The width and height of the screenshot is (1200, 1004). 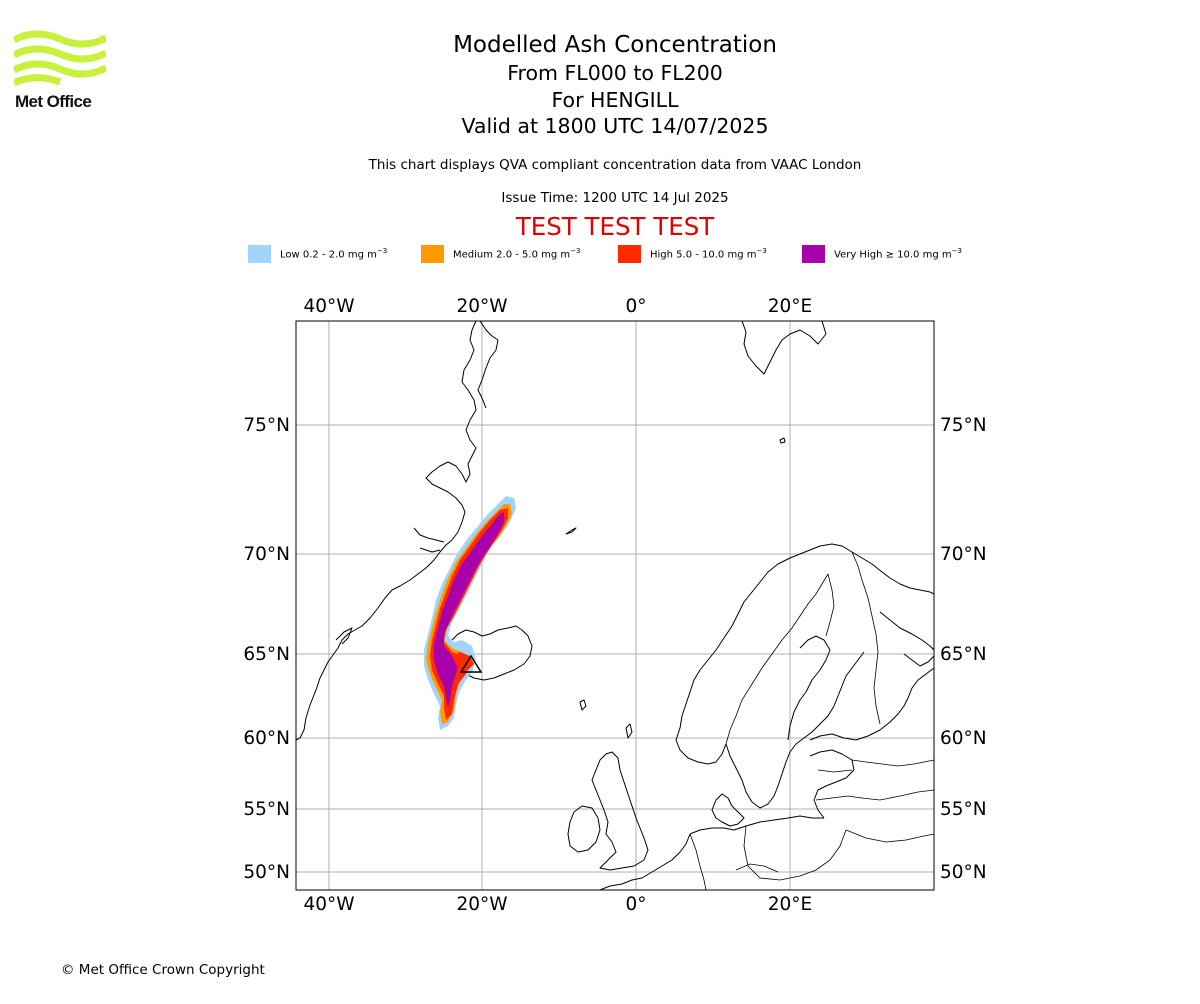 I want to click on coast-sweden, so click(x=795, y=730).